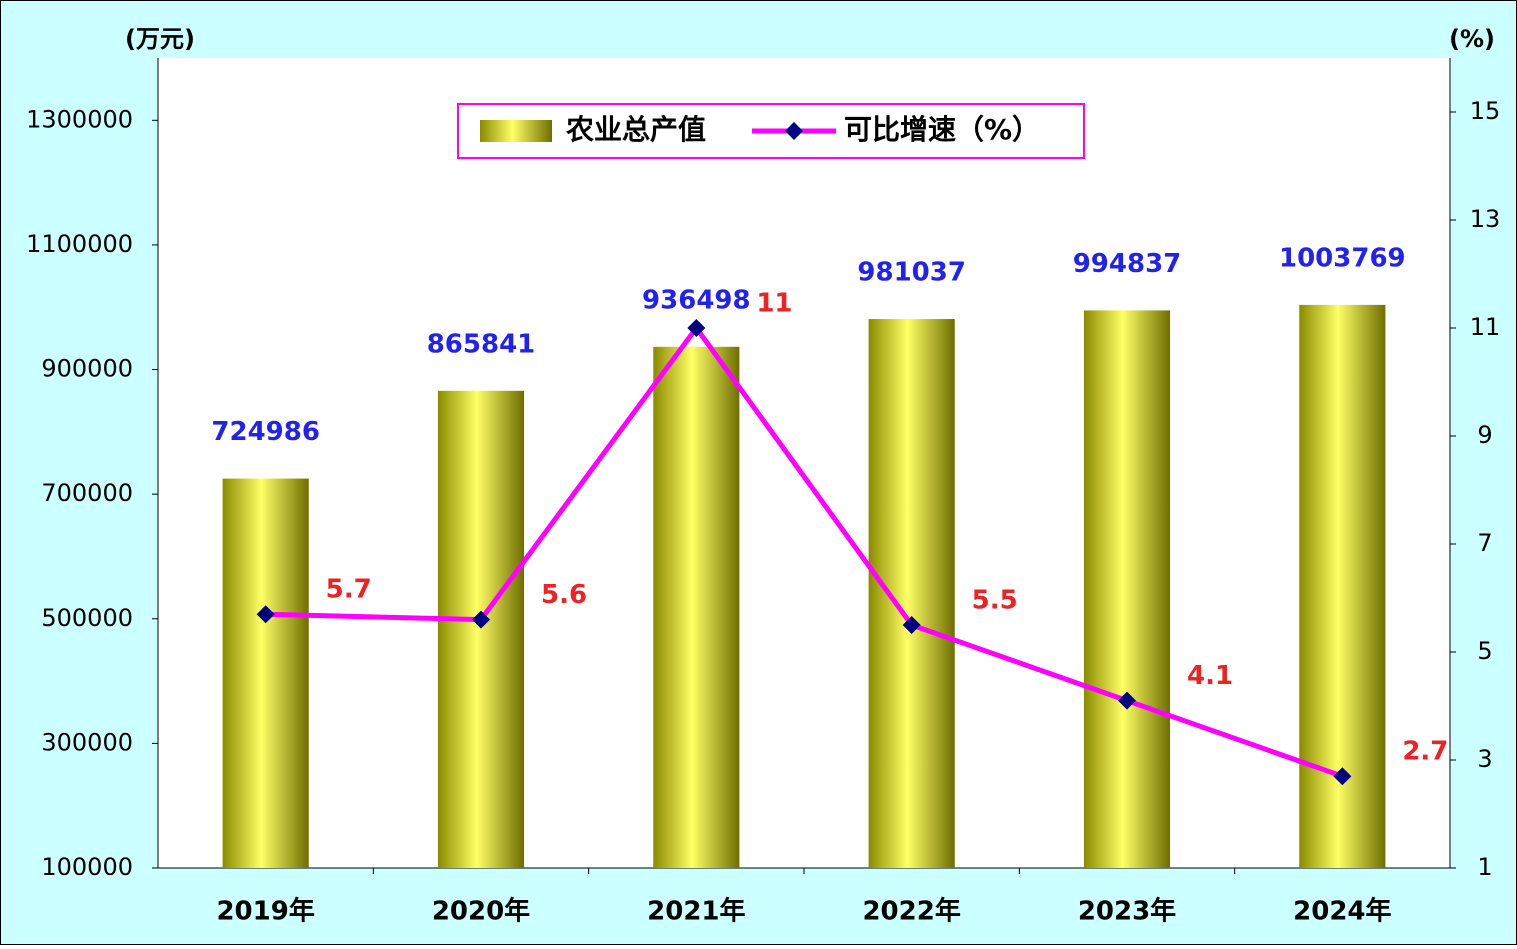 This screenshot has height=949, width=1517. I want to click on bar-value-label: 994837, so click(1127, 264).